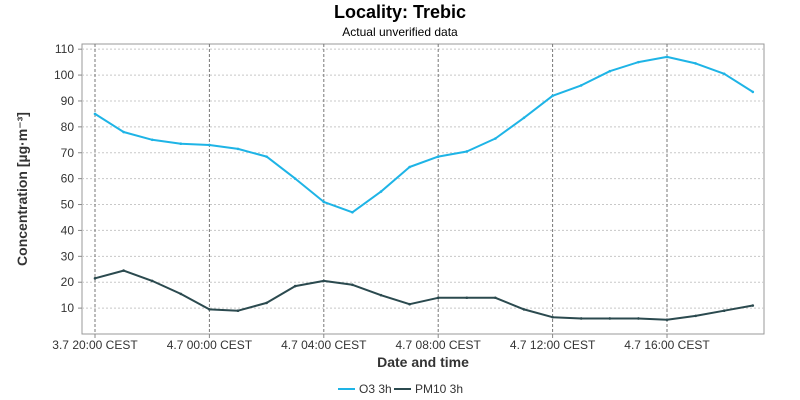  Describe the element at coordinates (210, 345) in the screenshot. I see `x-tick-label: 4.7 00:00 CEST` at that location.